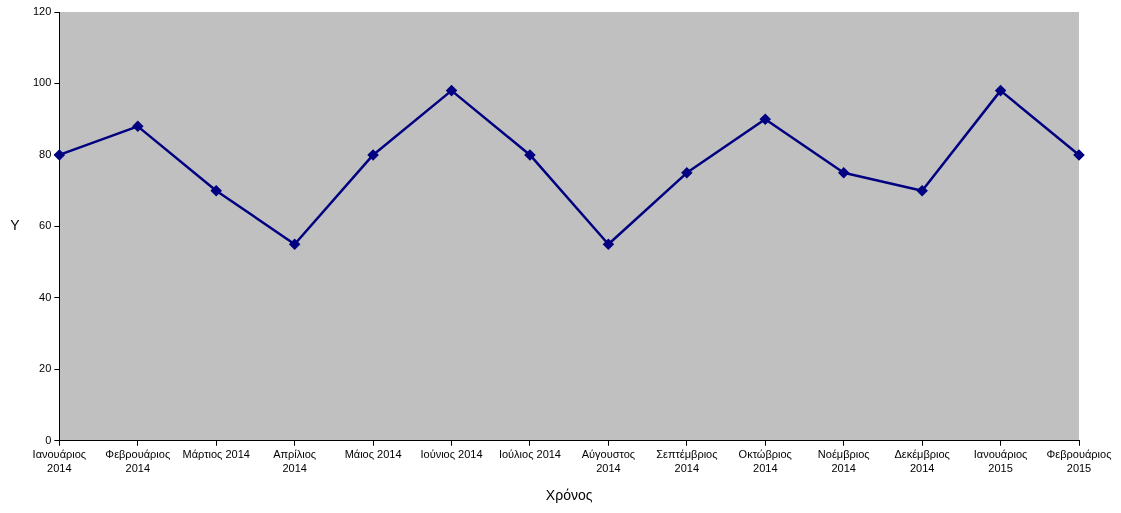 The height and width of the screenshot is (513, 1121). What do you see at coordinates (1079, 461) in the screenshot?
I see `x-tick-label: Φεβρουάριος 2015` at bounding box center [1079, 461].